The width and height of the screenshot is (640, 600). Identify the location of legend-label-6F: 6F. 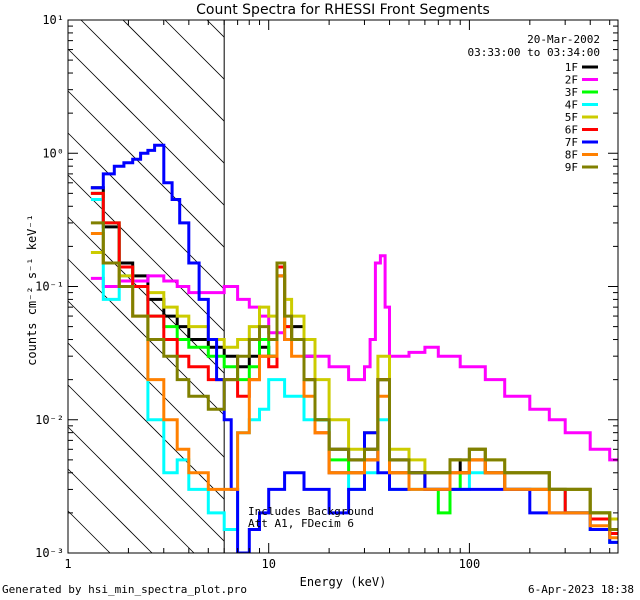
(571, 130).